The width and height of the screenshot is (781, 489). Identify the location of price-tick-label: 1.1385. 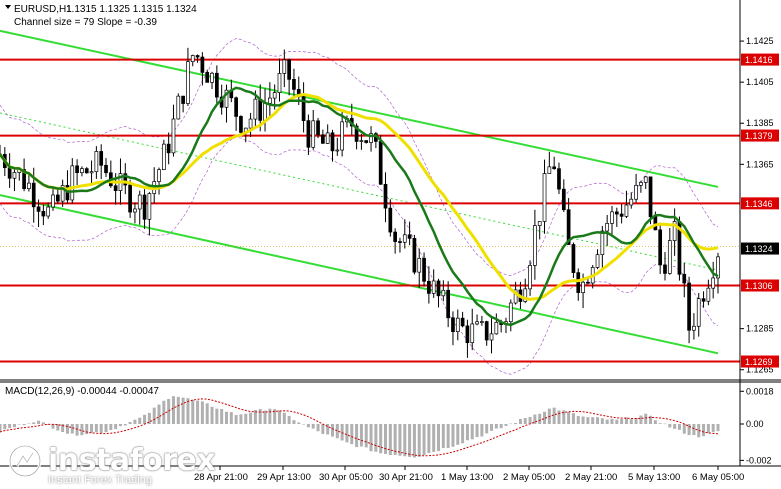
(760, 123).